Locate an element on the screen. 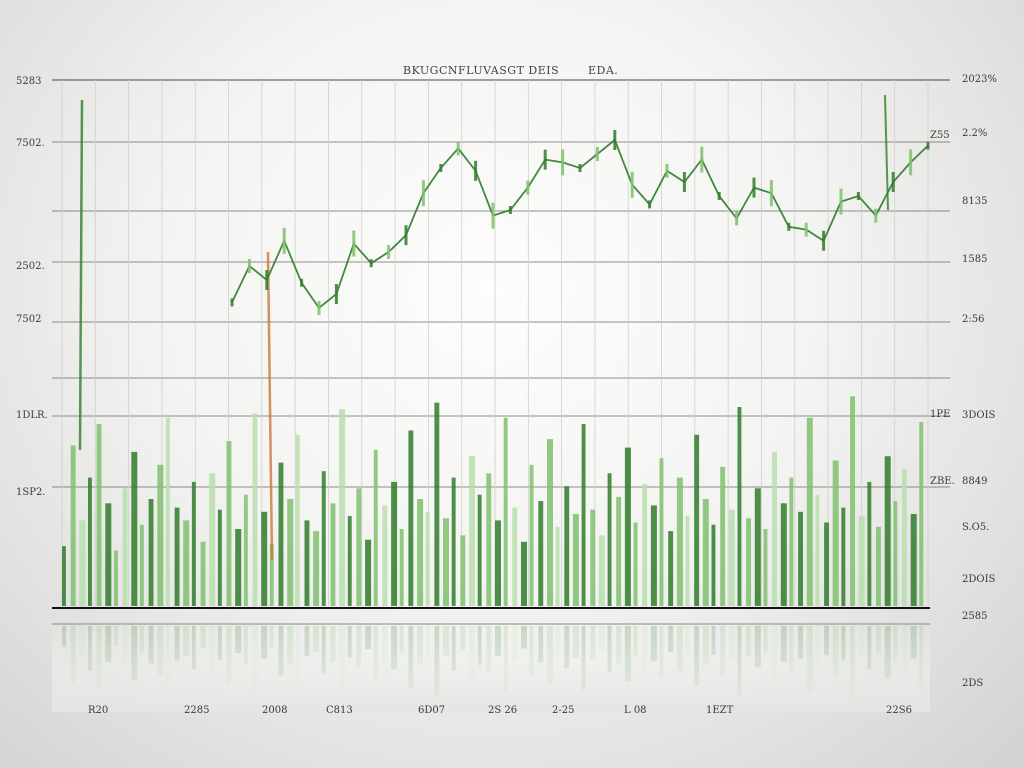 This screenshot has height=768, width=1024. right-tick-label: 2.2% is located at coordinates (974, 133).